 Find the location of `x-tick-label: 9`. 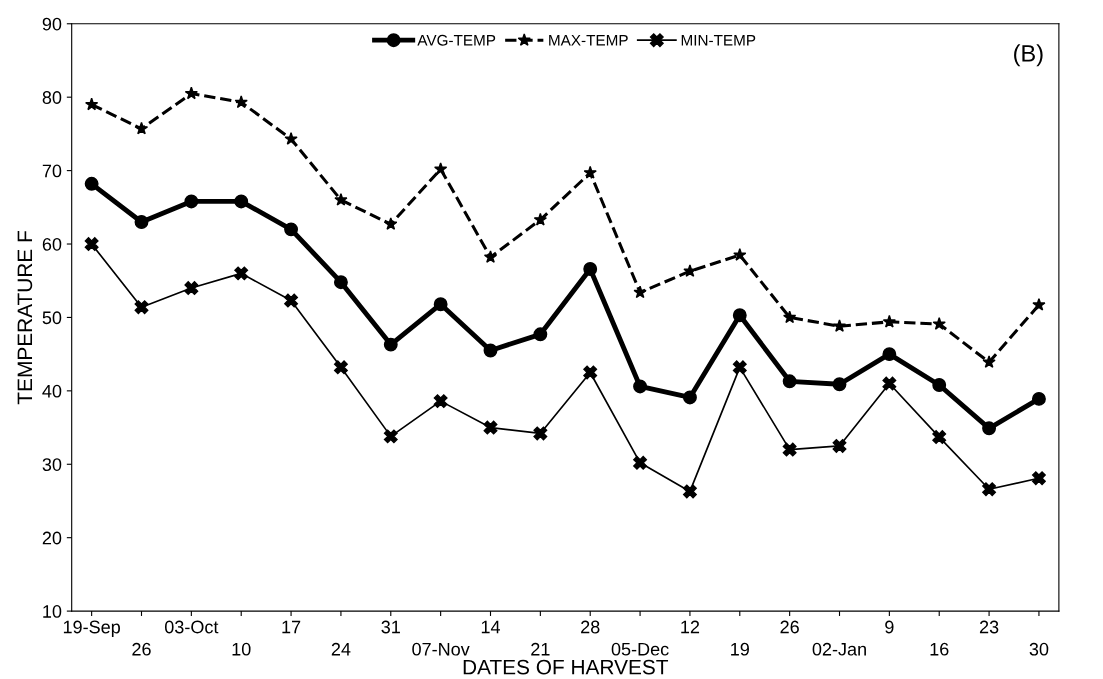

x-tick-label: 9 is located at coordinates (889, 627).